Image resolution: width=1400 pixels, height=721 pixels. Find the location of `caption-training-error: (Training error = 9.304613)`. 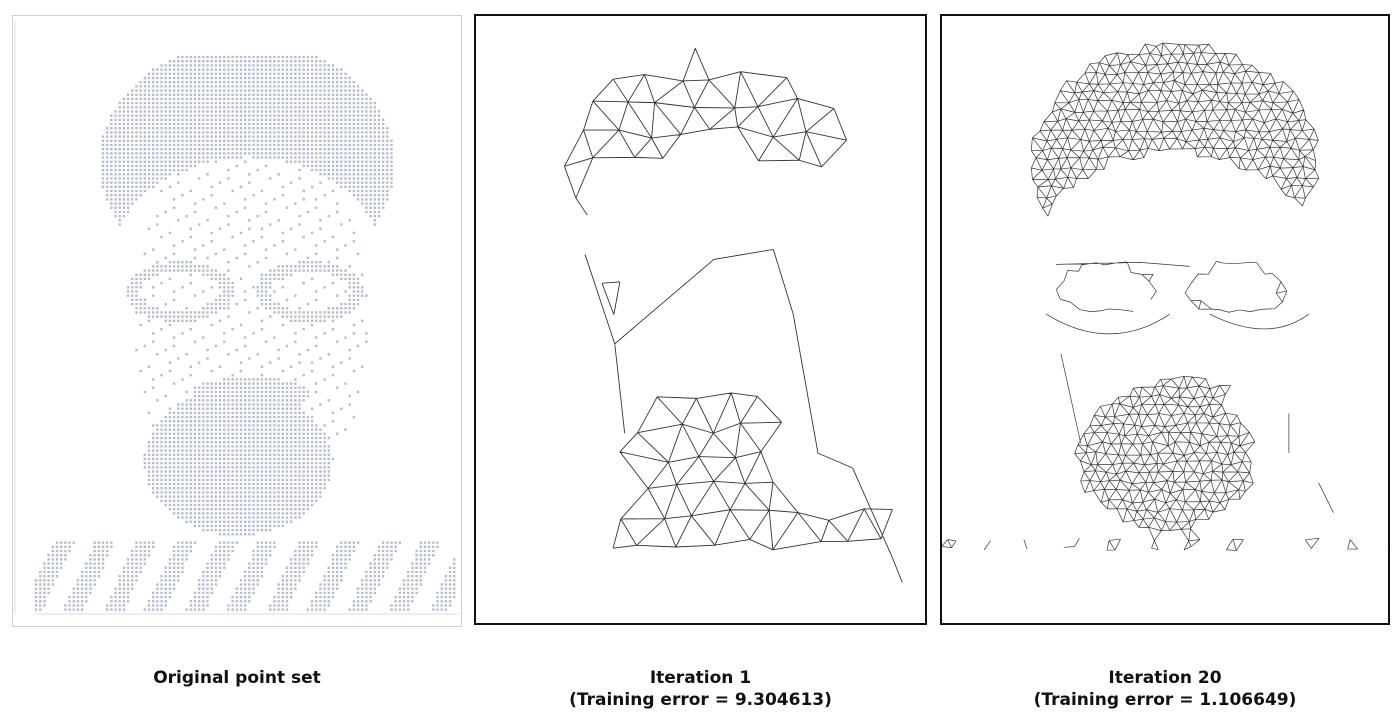

caption-training-error: (Training error = 9.304613) is located at coordinates (700, 700).